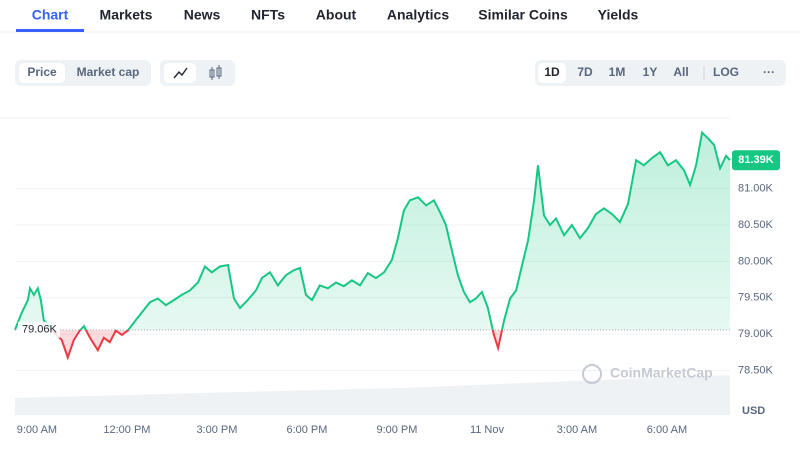  Describe the element at coordinates (268, 15) in the screenshot. I see `nav-tab: NFTs` at that location.